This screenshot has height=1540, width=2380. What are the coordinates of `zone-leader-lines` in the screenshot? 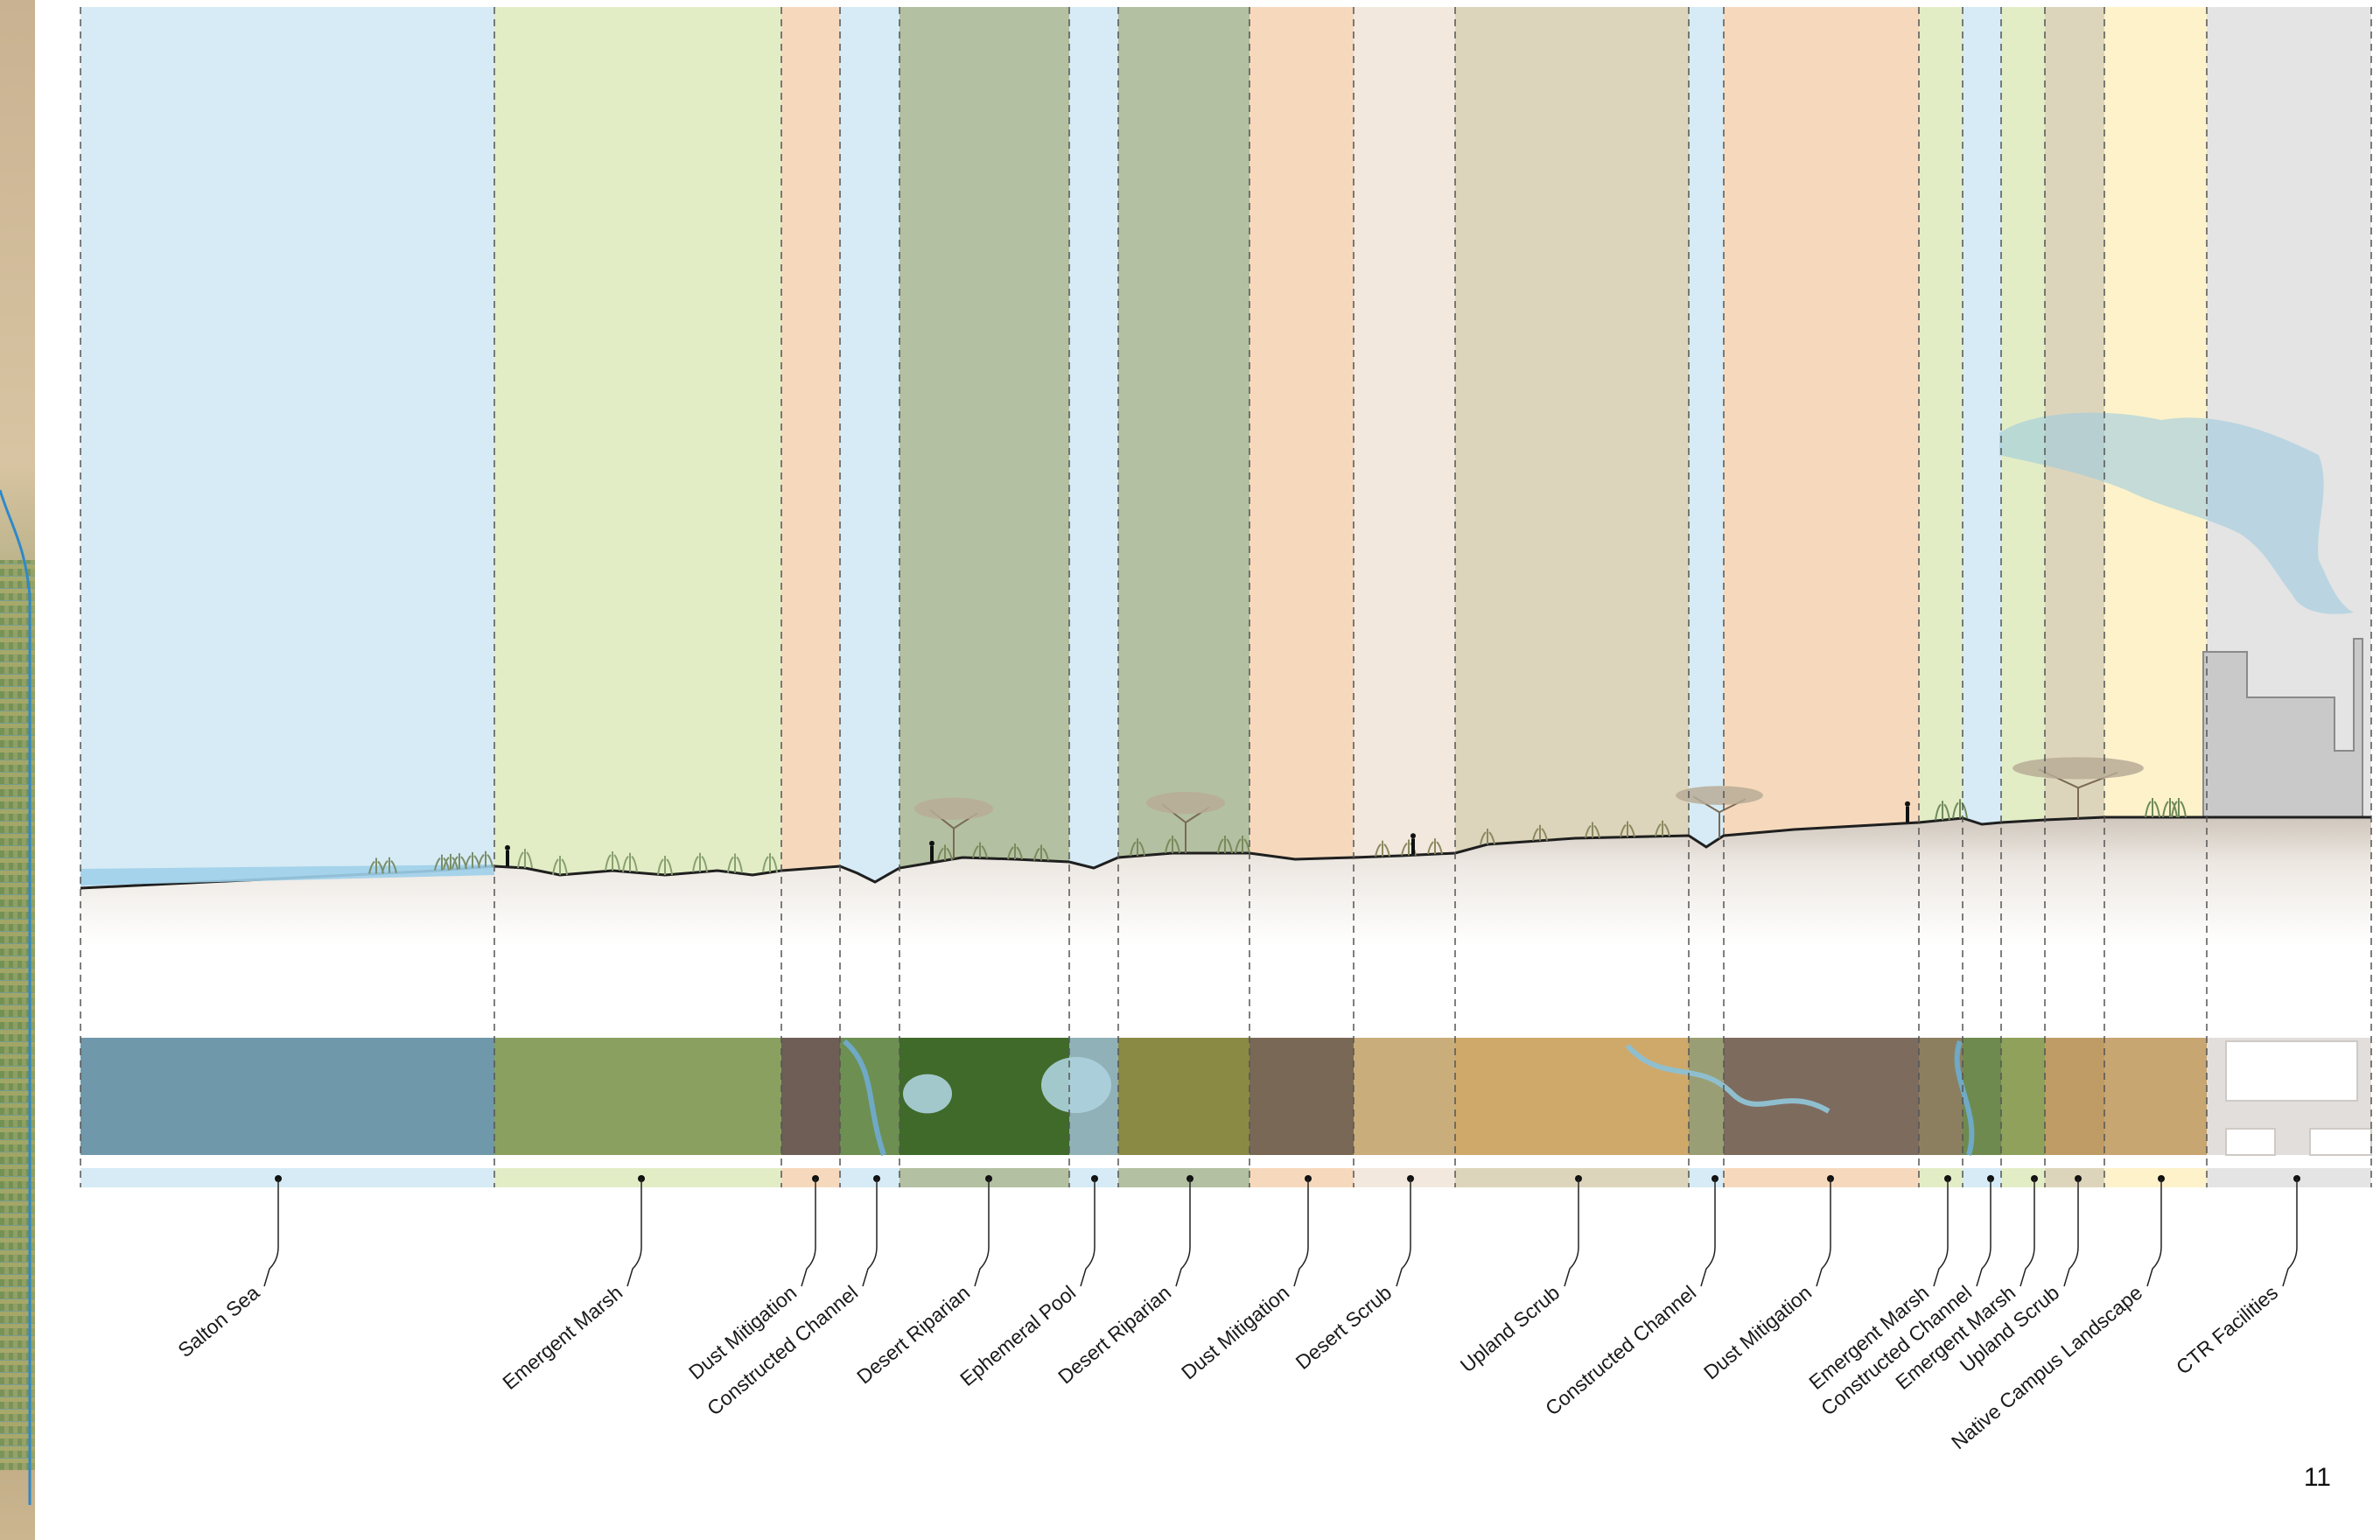 It's located at (1280, 1233).